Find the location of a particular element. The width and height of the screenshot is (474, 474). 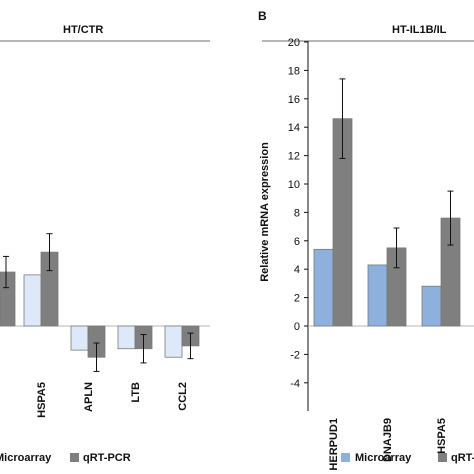

panel-a-category-label: HSPA5 is located at coordinates (42, 400).